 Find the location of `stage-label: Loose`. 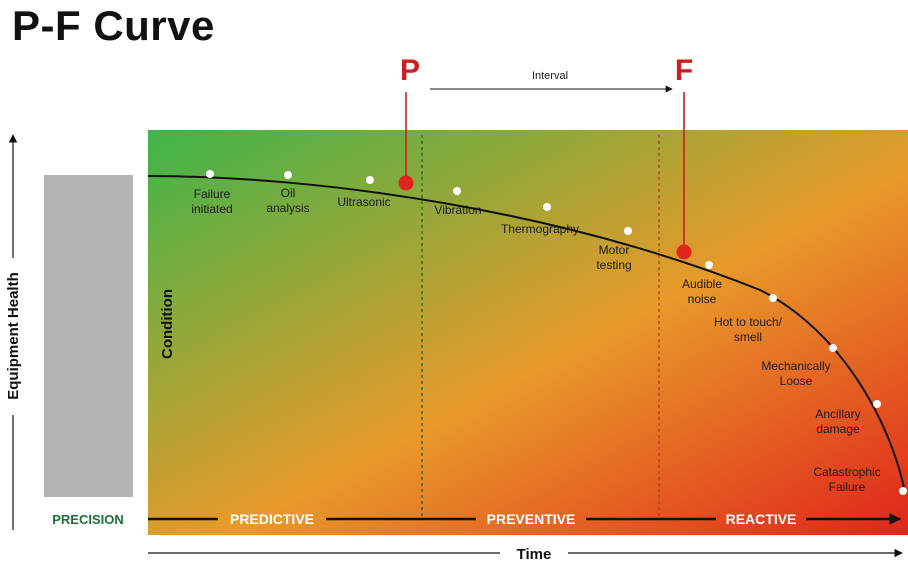

stage-label: Loose is located at coordinates (796, 381).